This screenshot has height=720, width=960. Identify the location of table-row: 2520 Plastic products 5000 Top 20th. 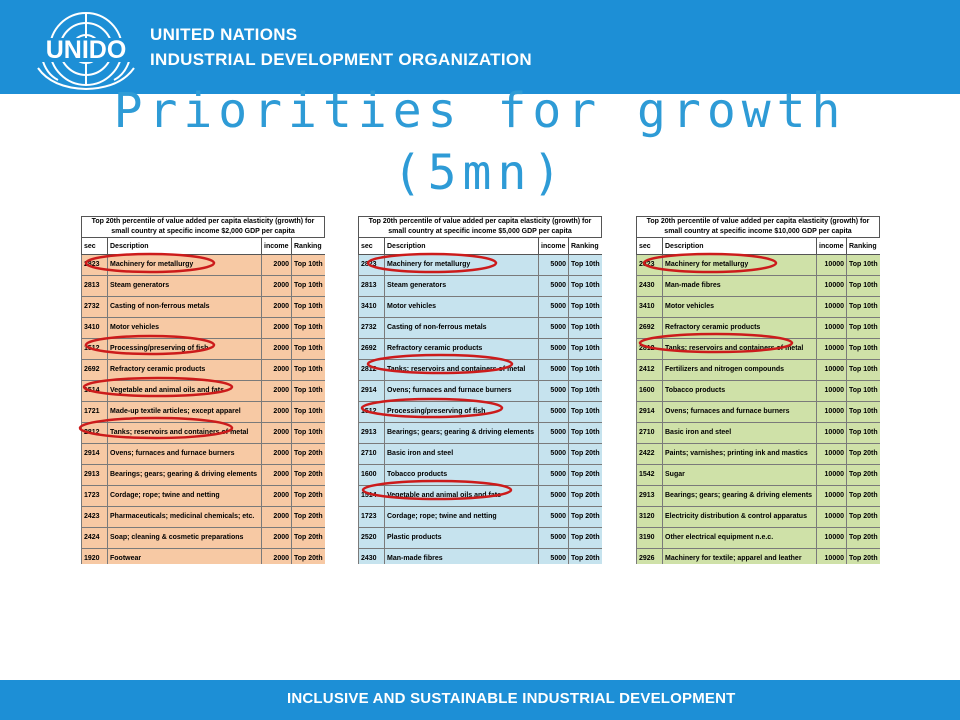
(480, 538).